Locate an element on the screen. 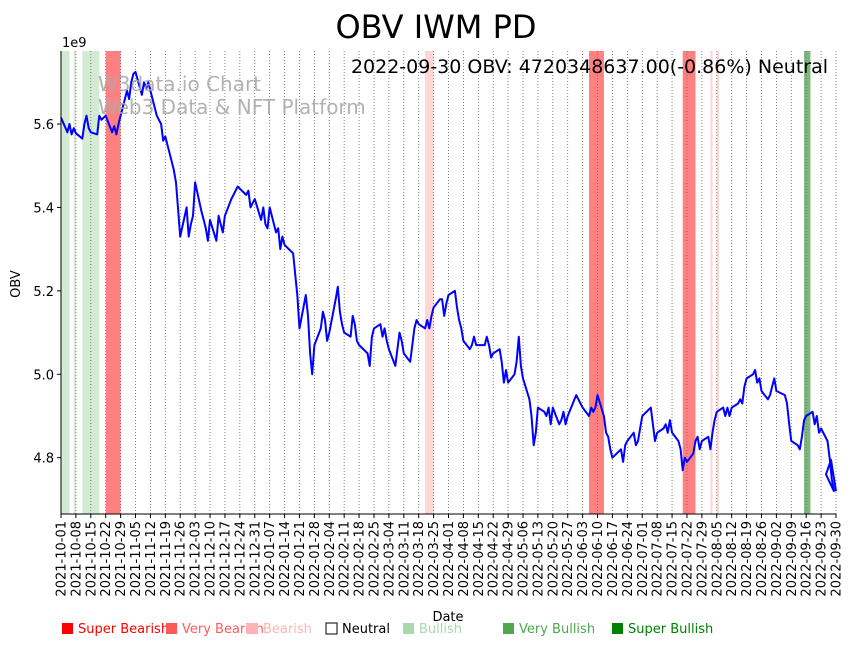 This screenshot has height=646, width=853. x-tick-label: 2022-07-08 is located at coordinates (658, 559).